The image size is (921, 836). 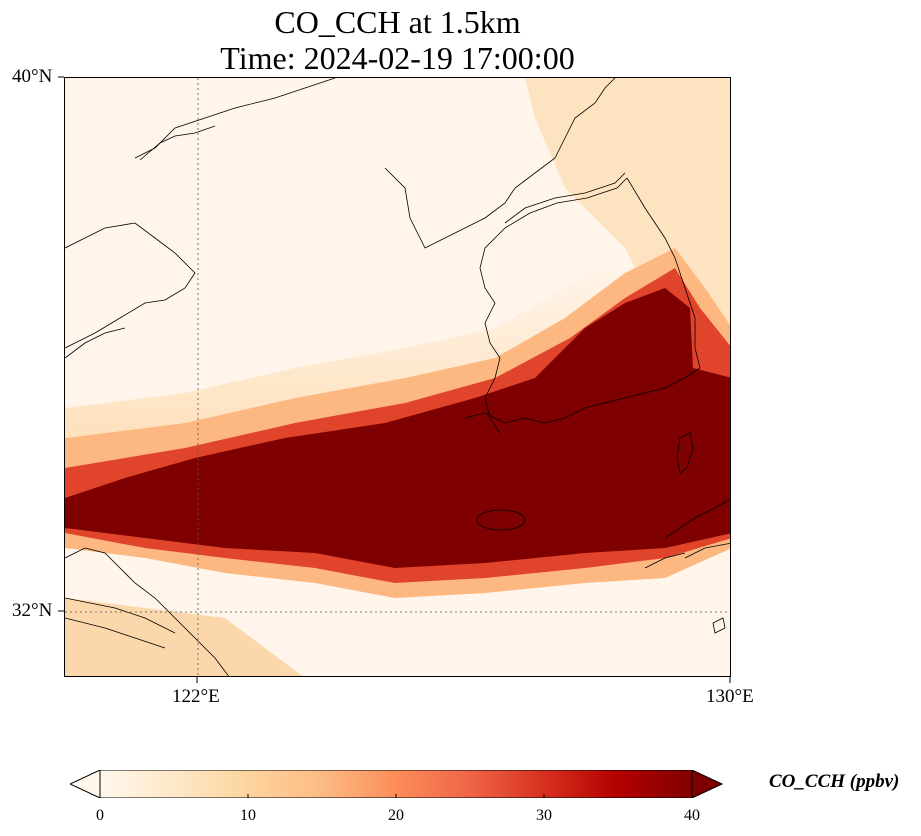 What do you see at coordinates (84, 784) in the screenshot?
I see `colorbar-extend-low` at bounding box center [84, 784].